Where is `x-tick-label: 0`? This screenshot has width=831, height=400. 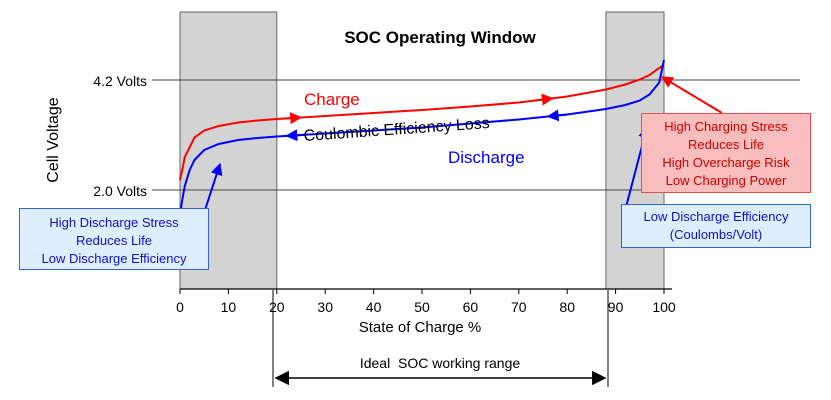
x-tick-label: 0 is located at coordinates (180, 307).